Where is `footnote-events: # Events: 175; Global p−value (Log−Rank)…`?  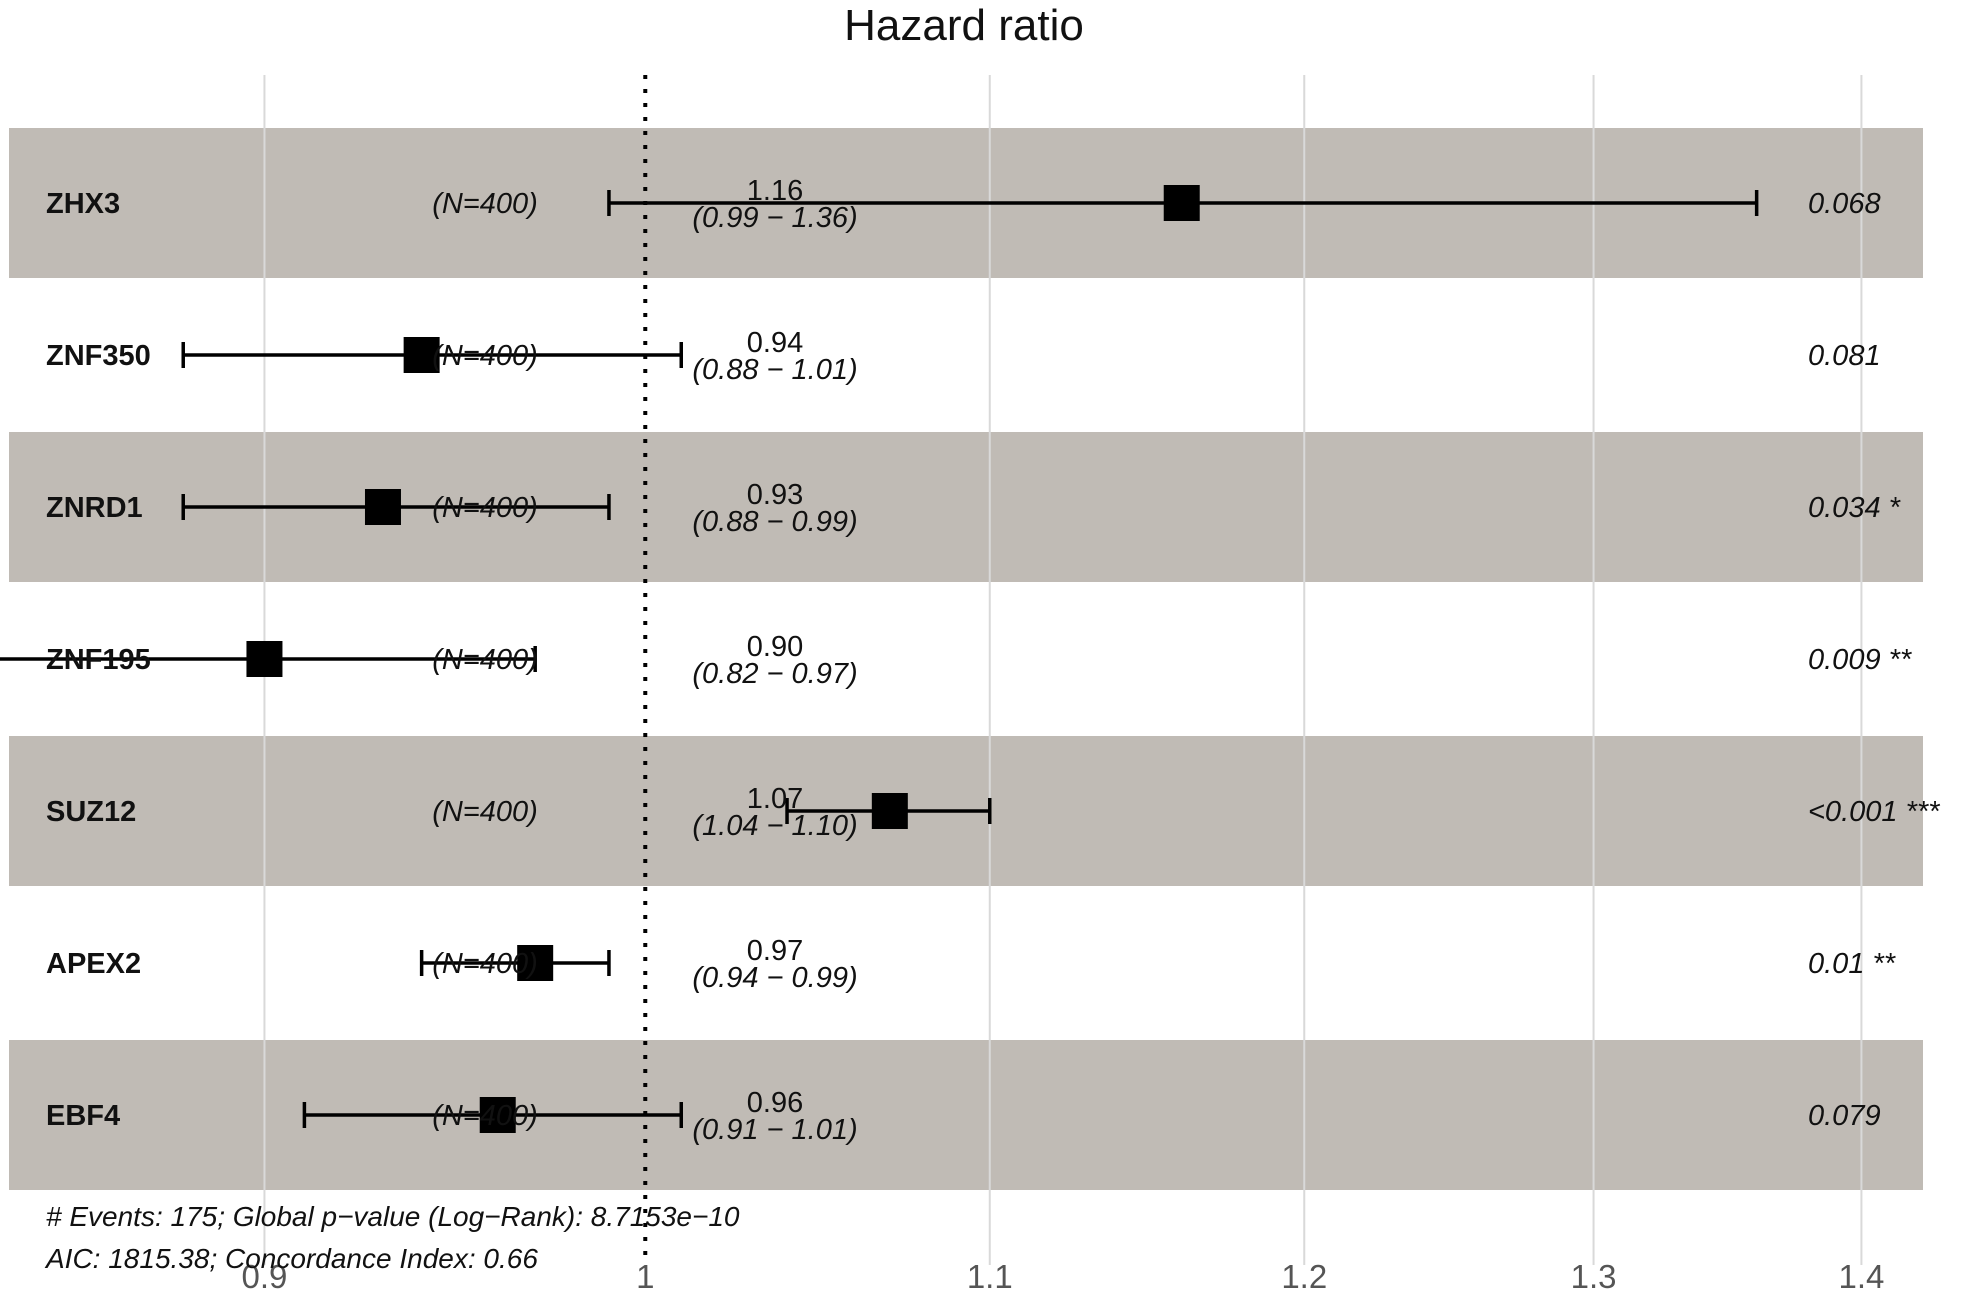 footnote-events: # Events: 175; Global p−value (Log−Rank)… is located at coordinates (393, 1216).